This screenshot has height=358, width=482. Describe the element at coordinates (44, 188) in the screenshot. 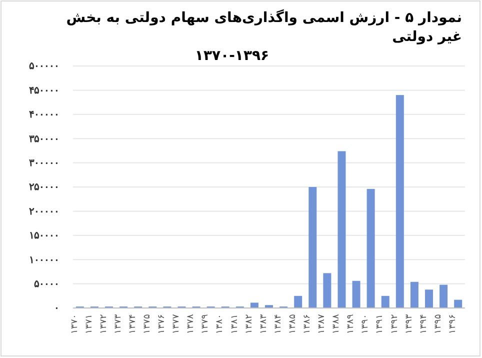

I see `y-tick-label: ۲۵۰۰۰۰` at that location.